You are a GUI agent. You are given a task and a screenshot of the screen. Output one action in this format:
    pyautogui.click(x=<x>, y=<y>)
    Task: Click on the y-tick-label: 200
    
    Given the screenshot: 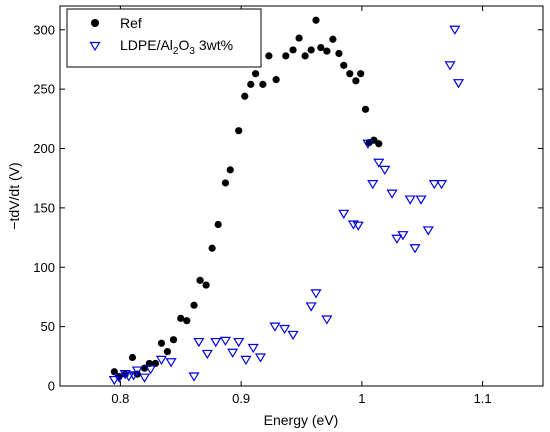 What is the action you would take?
    pyautogui.click(x=44, y=148)
    